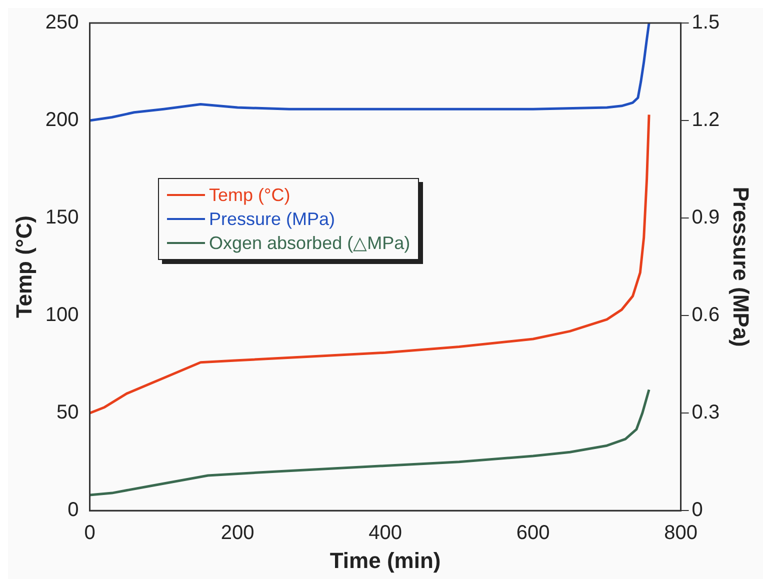  I want to click on y-tick-label: 100, so click(62, 315).